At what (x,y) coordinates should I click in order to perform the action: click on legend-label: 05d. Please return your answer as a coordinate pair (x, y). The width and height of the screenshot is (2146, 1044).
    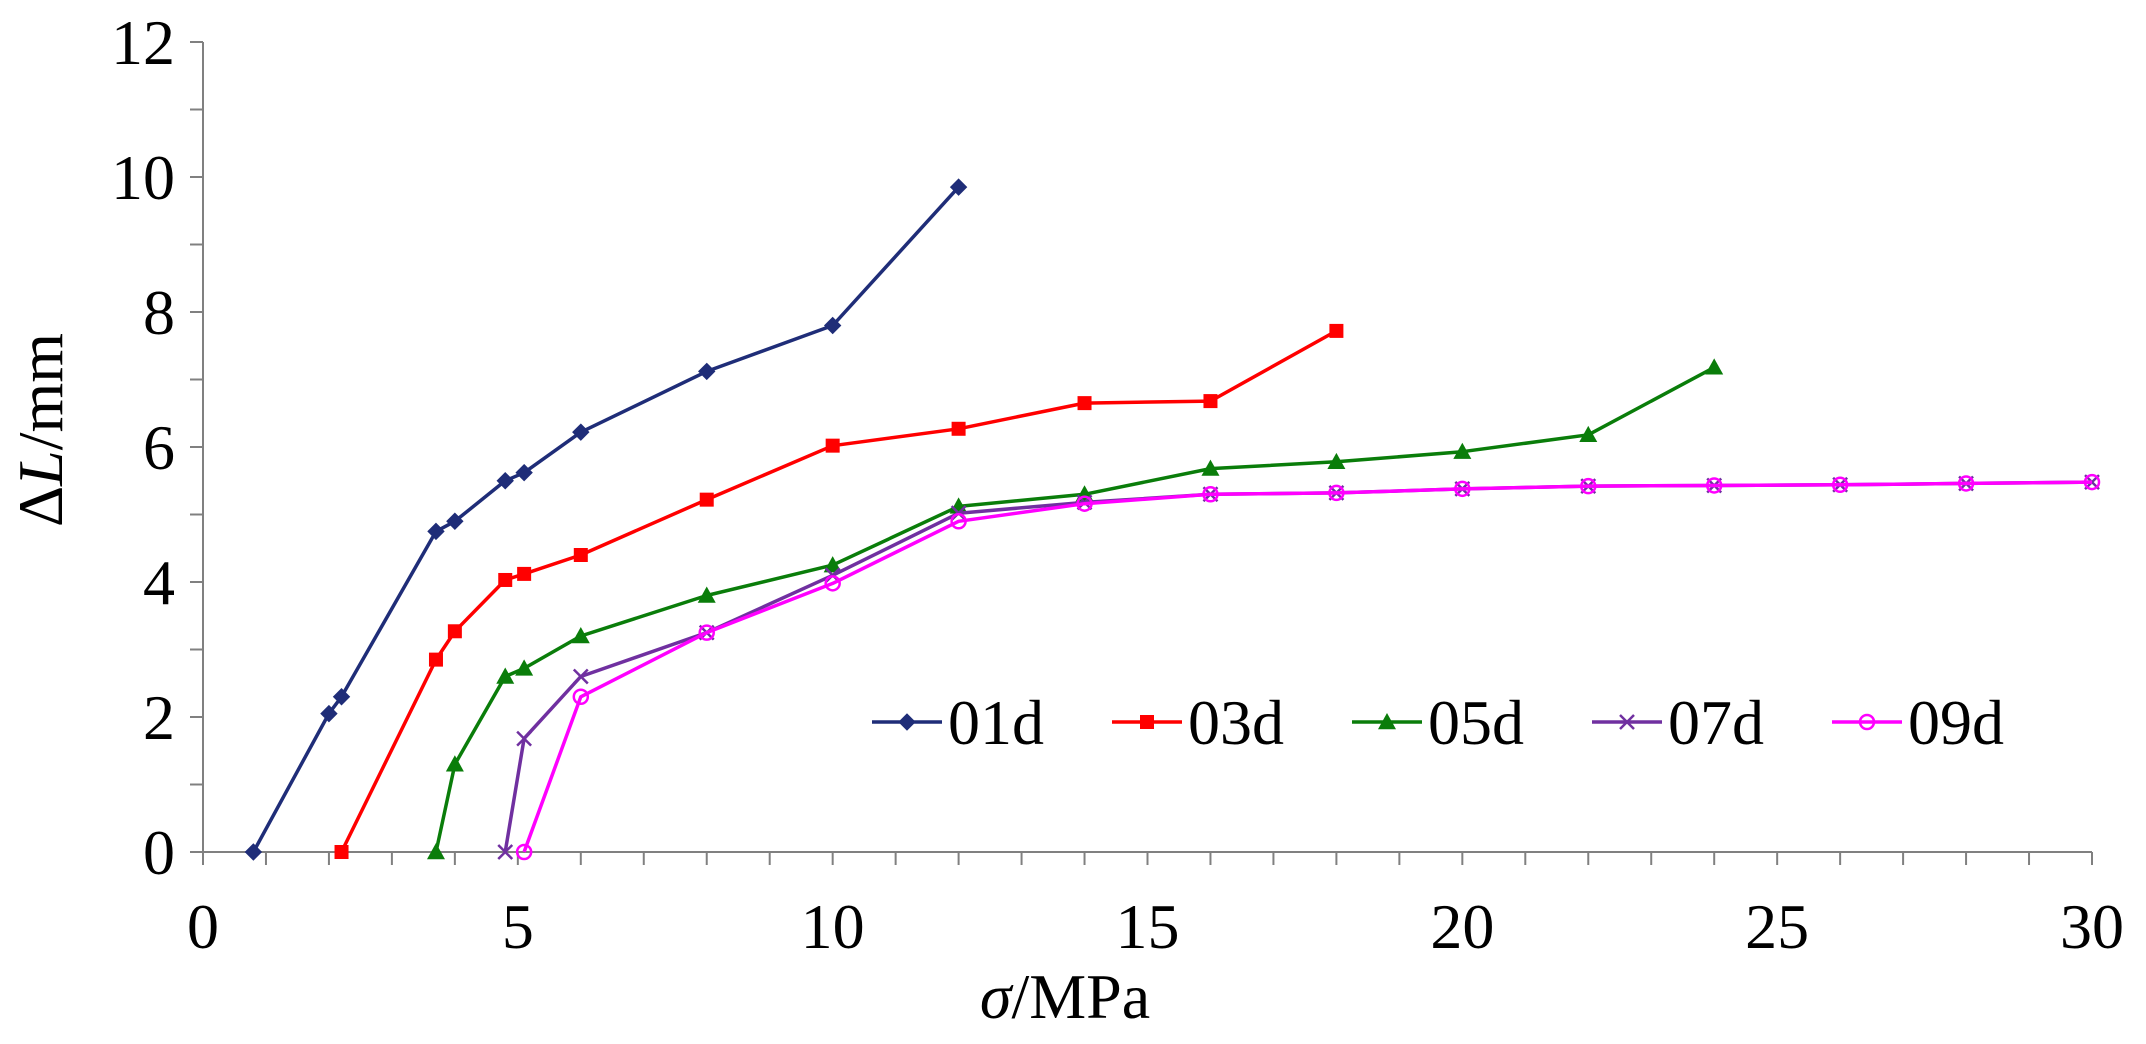
    Looking at the image, I should click on (1476, 722).